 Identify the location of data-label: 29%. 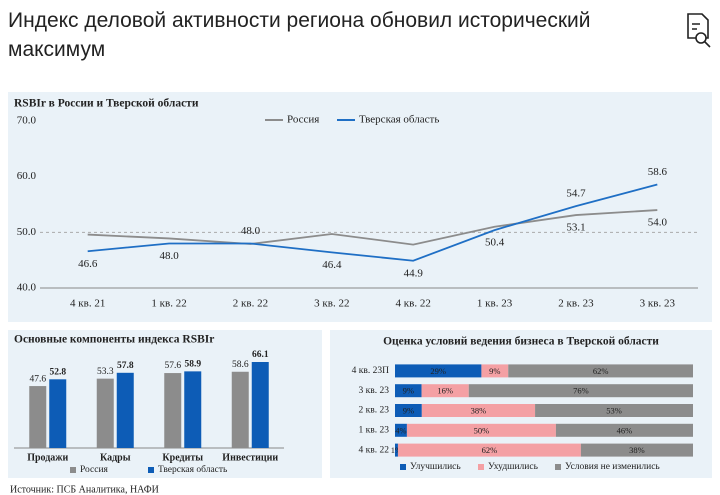
(438, 371).